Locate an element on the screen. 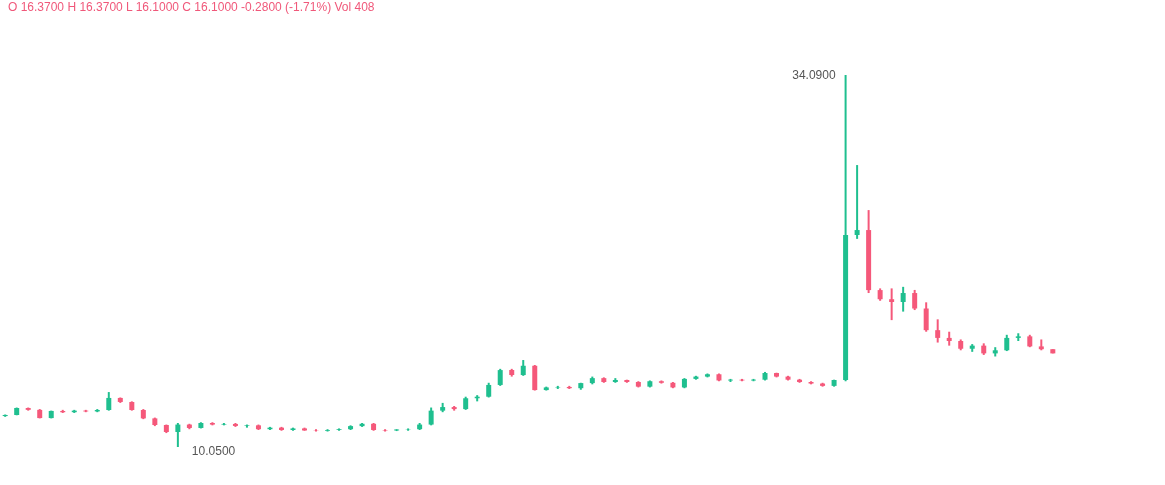 Image resolution: width=1165 pixels, height=485 pixels. annotation: 34.0900 is located at coordinates (814, 75).